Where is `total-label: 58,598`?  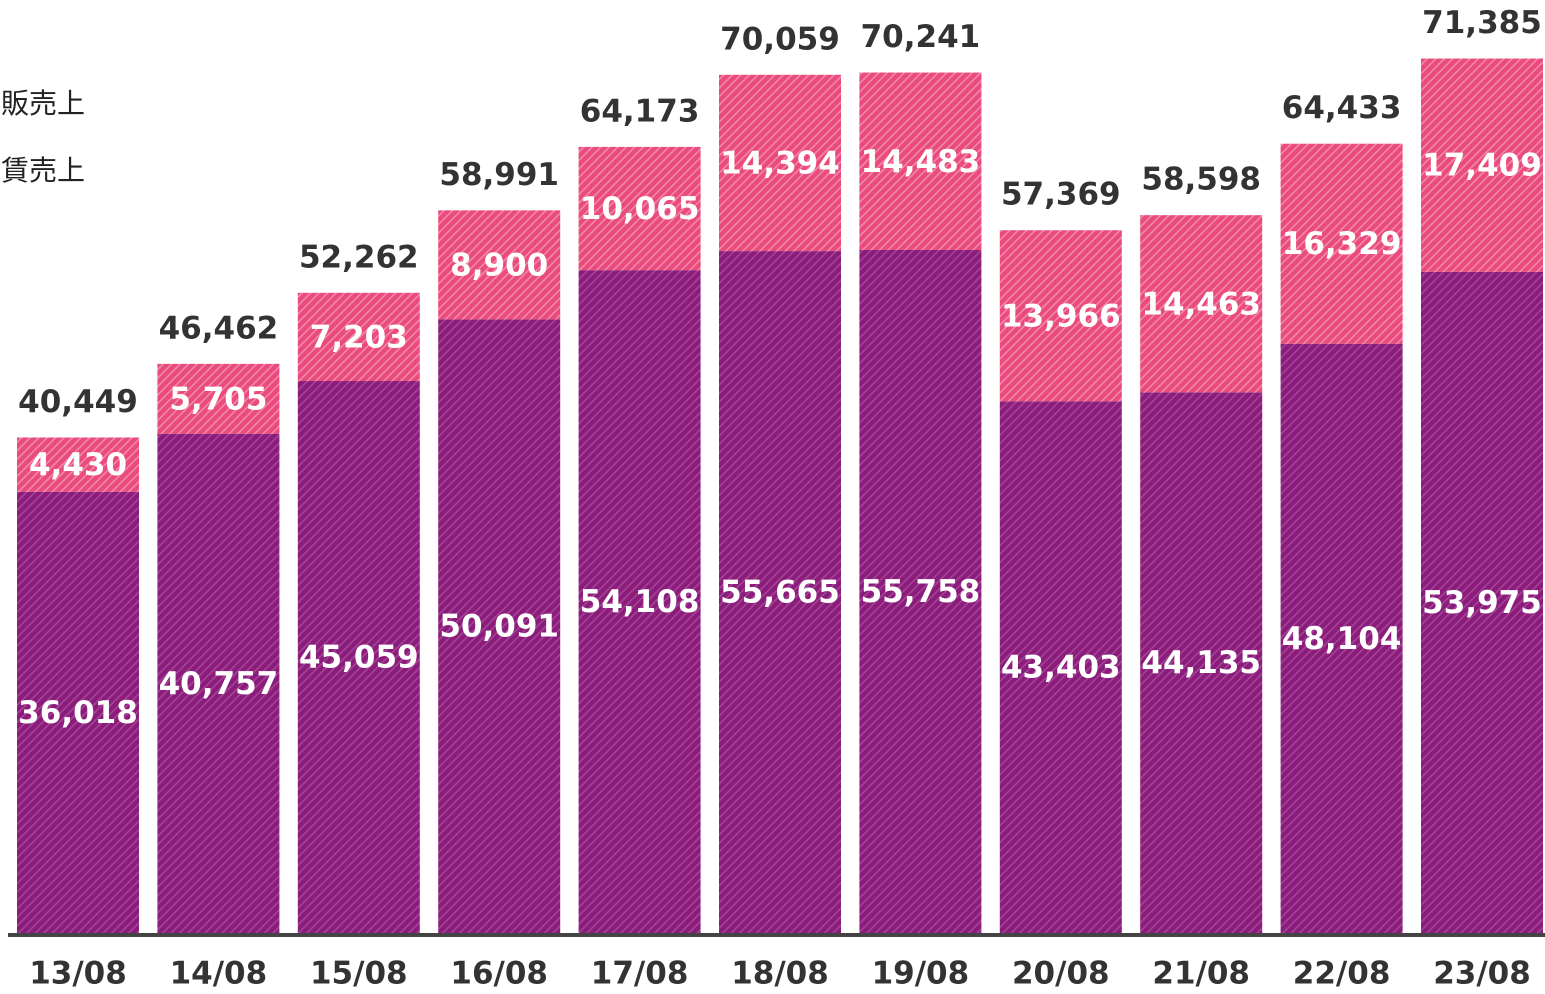
total-label: 58,598 is located at coordinates (1201, 180).